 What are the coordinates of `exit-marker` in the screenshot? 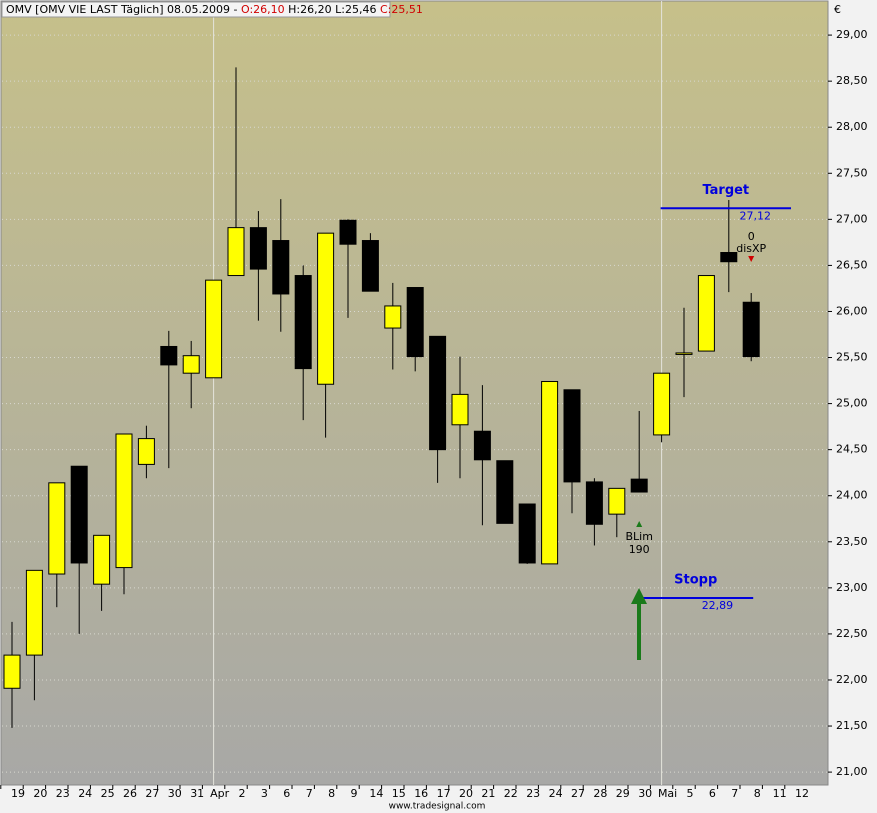 It's located at (751, 259).